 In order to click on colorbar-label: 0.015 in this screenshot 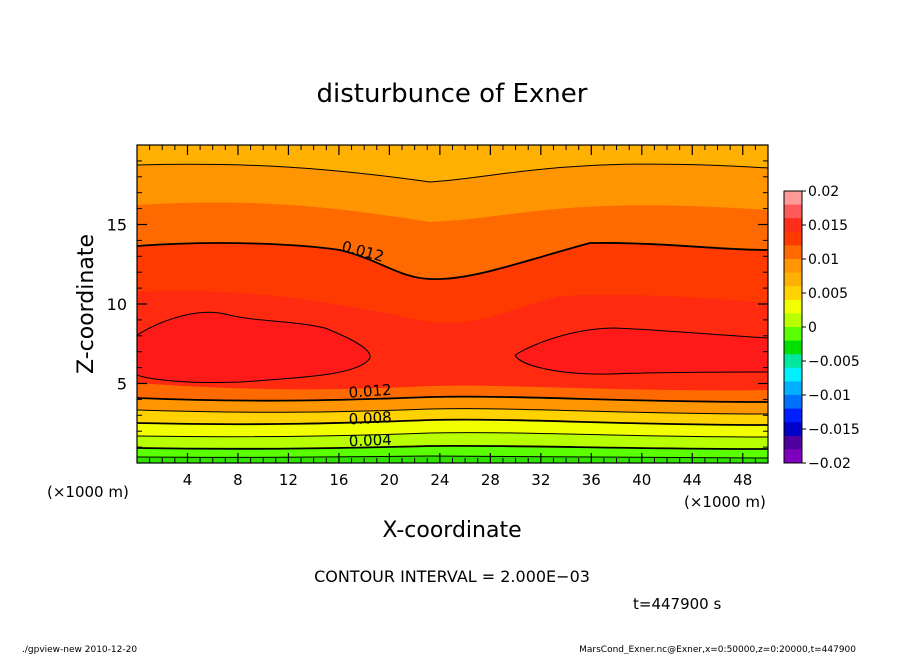, I will do `click(828, 226)`.